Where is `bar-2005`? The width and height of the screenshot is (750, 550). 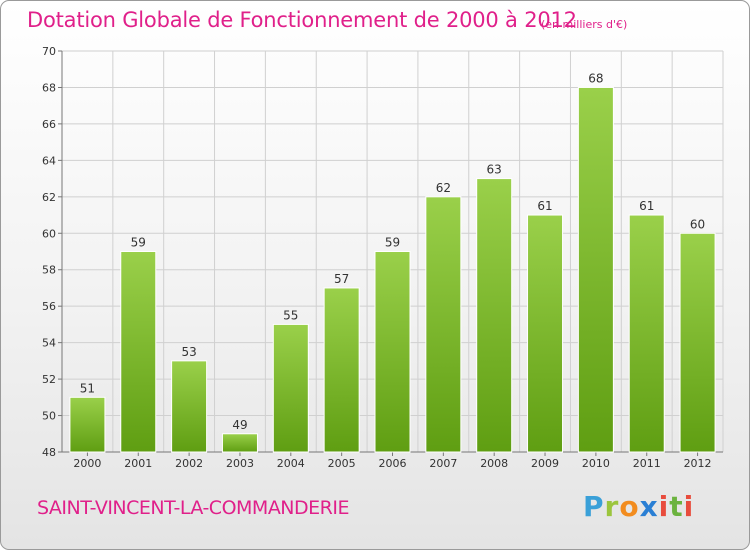 bar-2005 is located at coordinates (341, 370).